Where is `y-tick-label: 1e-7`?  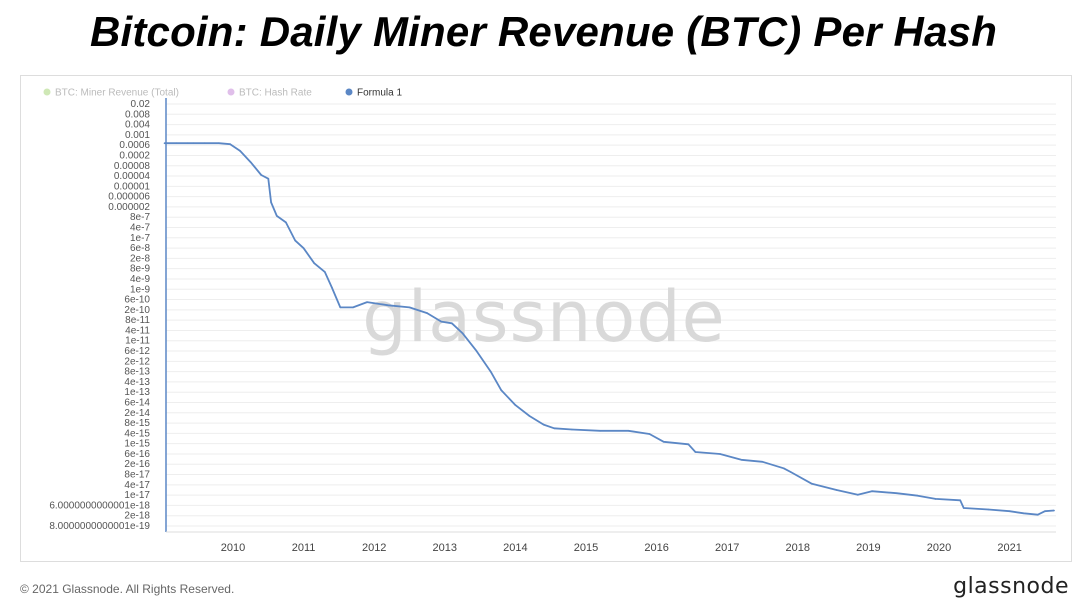 y-tick-label: 1e-7 is located at coordinates (140, 238).